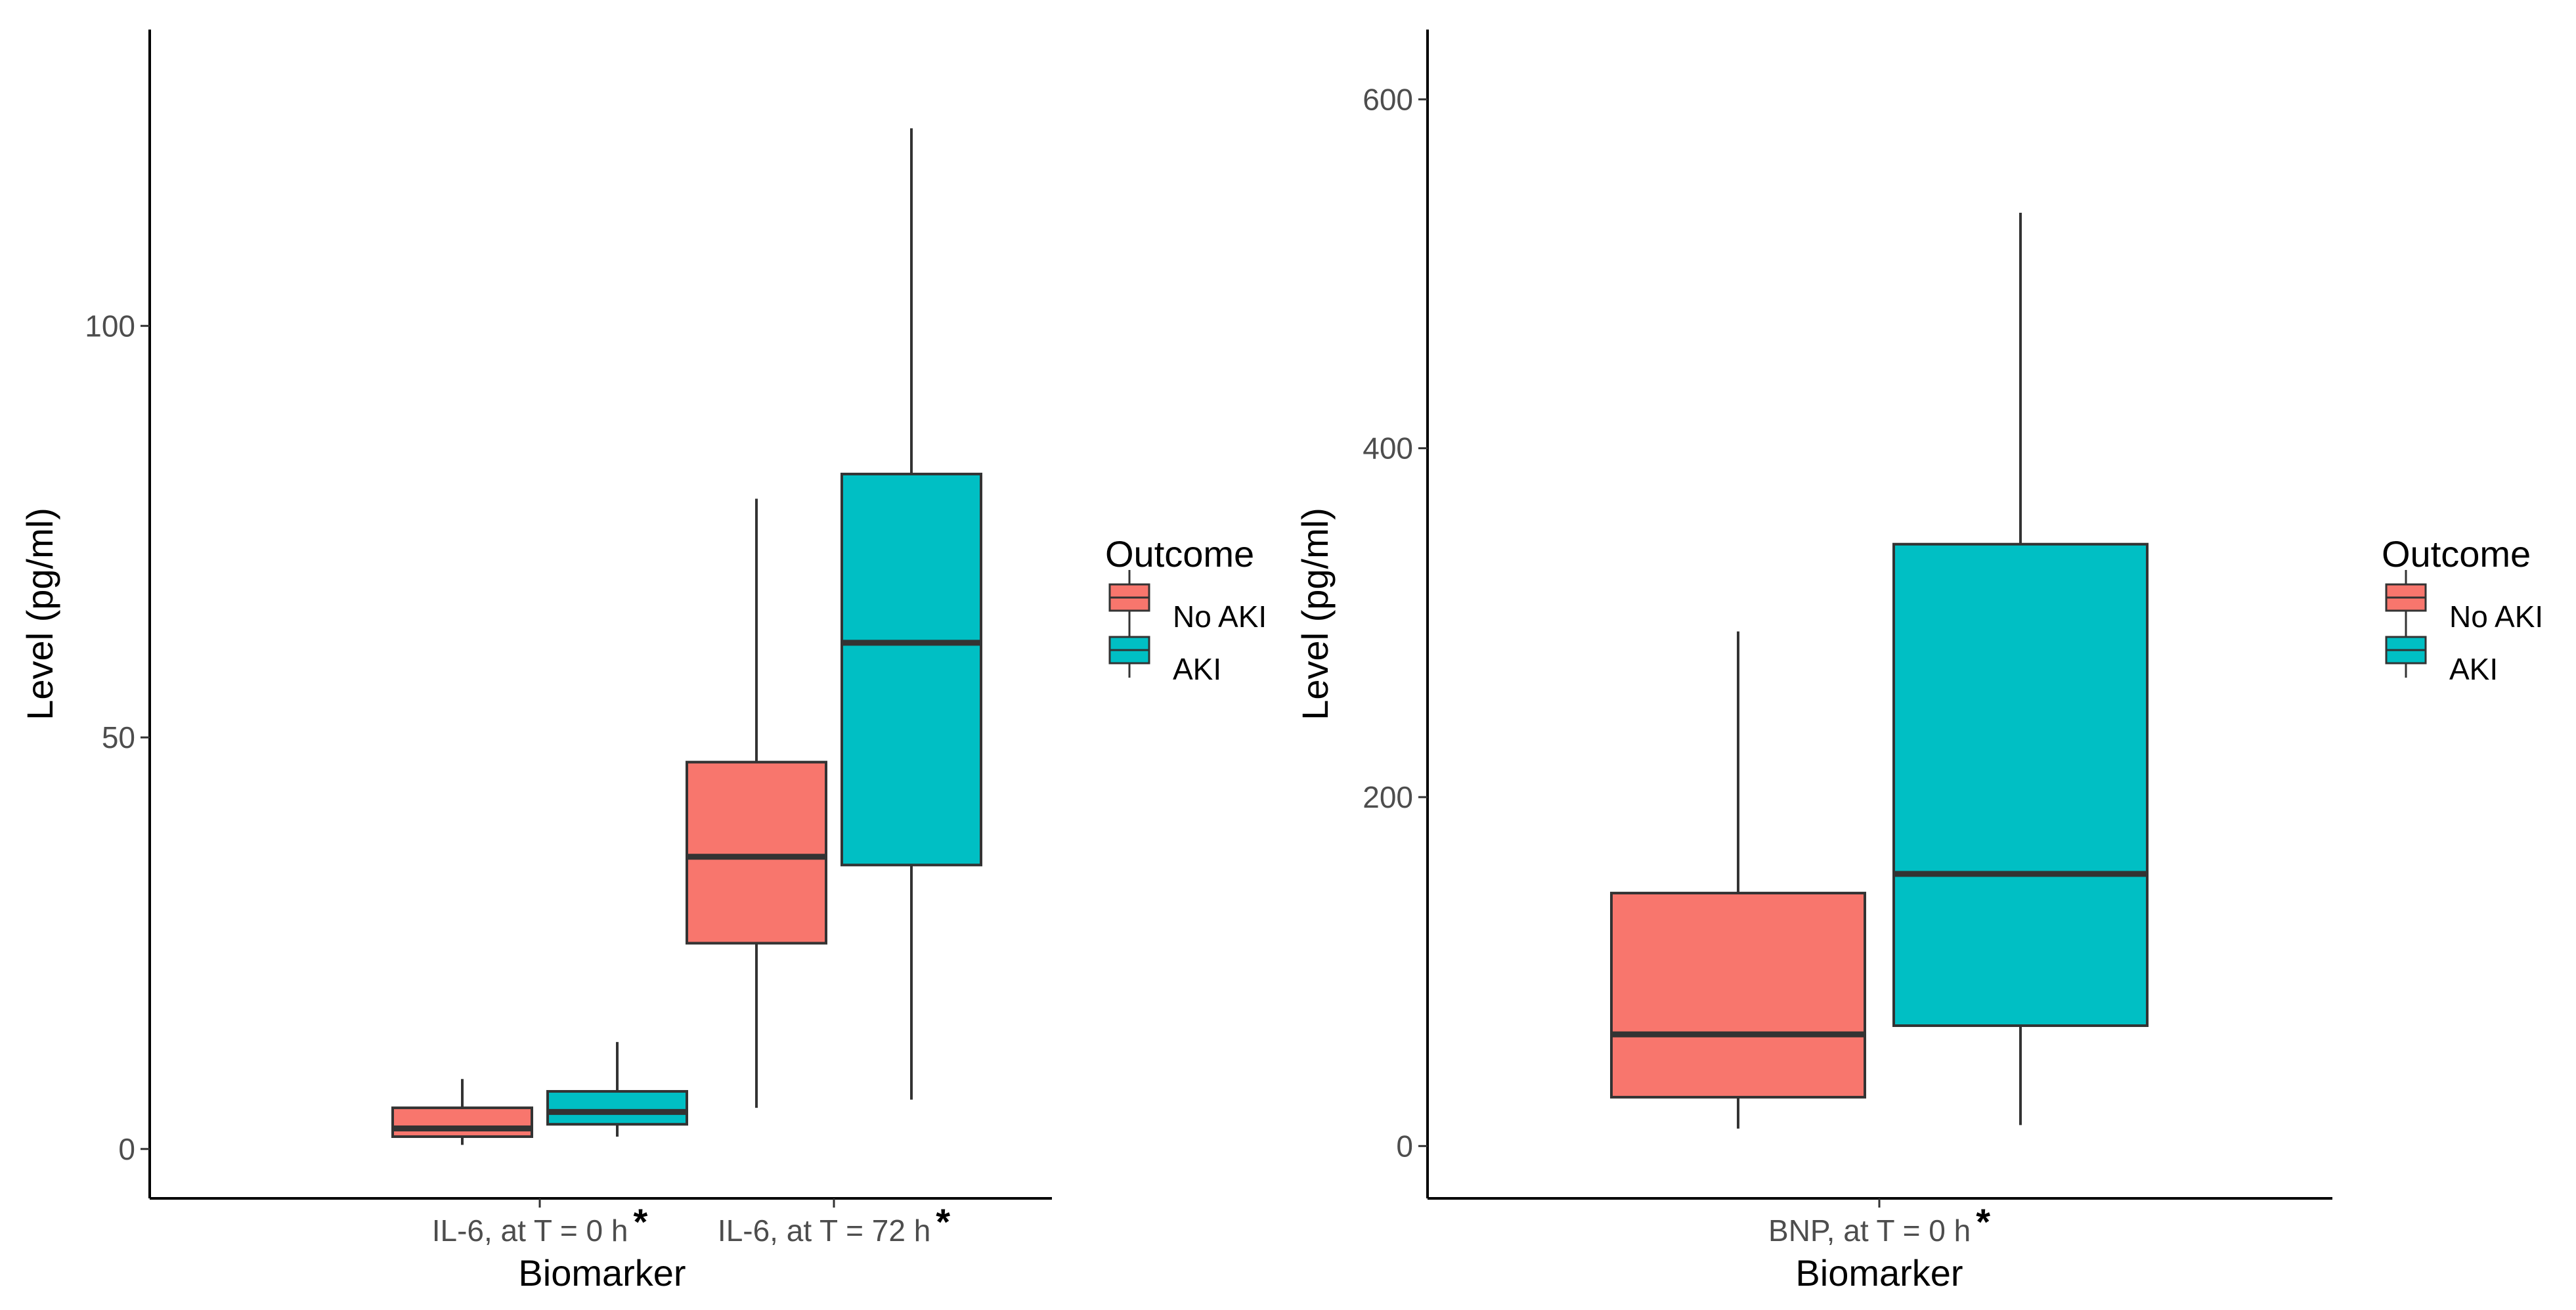  I want to click on right-iqr-box-aki, so click(2021, 784).